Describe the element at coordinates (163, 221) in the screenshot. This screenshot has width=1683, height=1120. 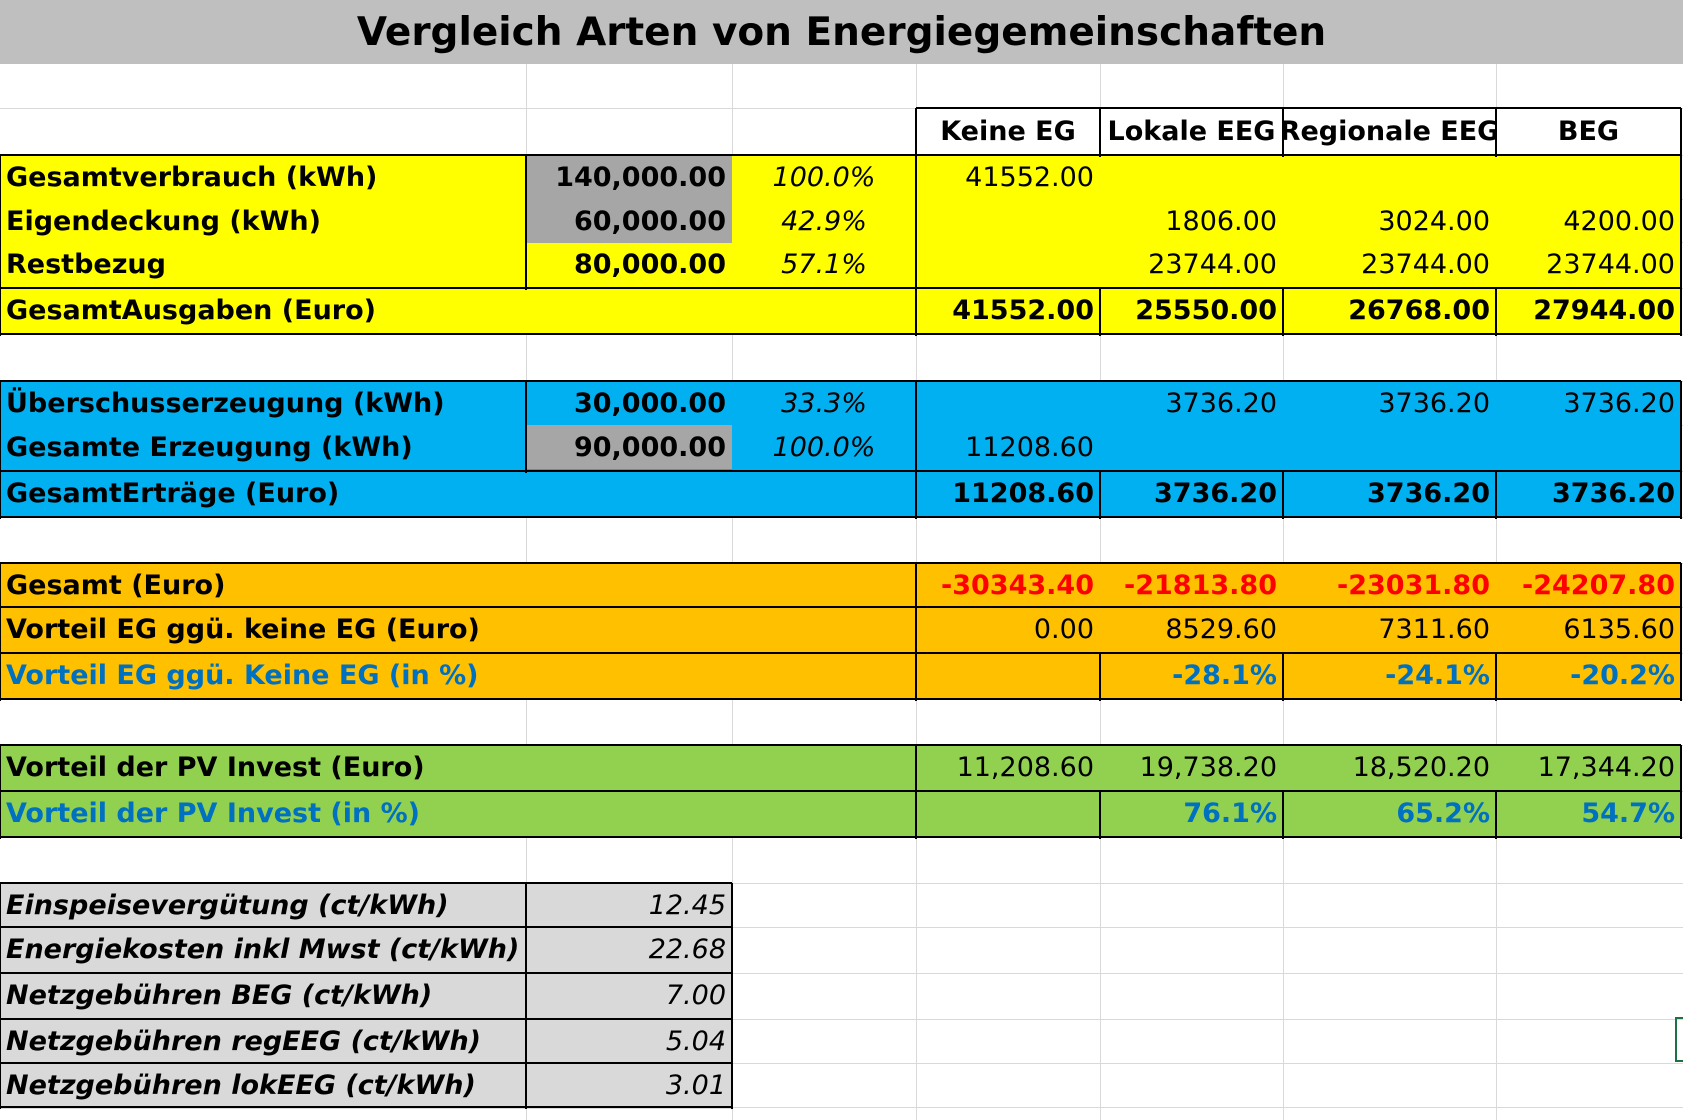
I see `consumption-label: Eigendeckung (kWh)` at that location.